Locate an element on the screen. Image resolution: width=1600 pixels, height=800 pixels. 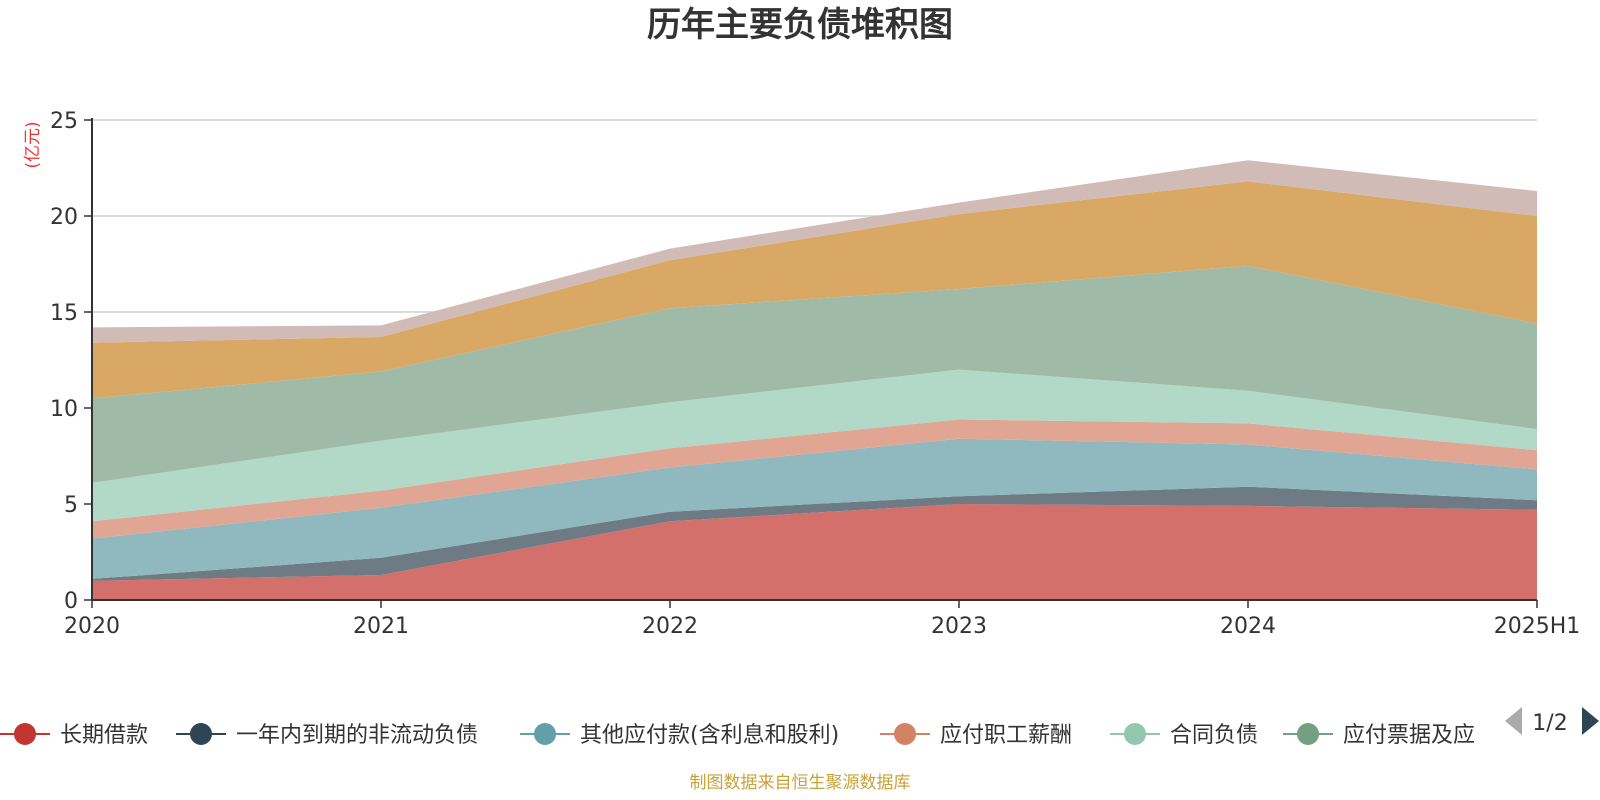
y-tick-label: 5 is located at coordinates (71, 505).